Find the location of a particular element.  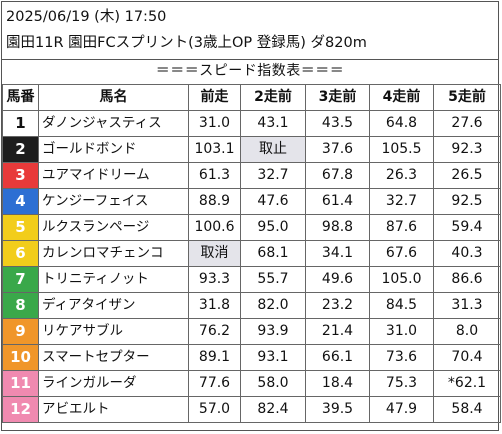

speed-index-cell: 31.8 is located at coordinates (214, 305).